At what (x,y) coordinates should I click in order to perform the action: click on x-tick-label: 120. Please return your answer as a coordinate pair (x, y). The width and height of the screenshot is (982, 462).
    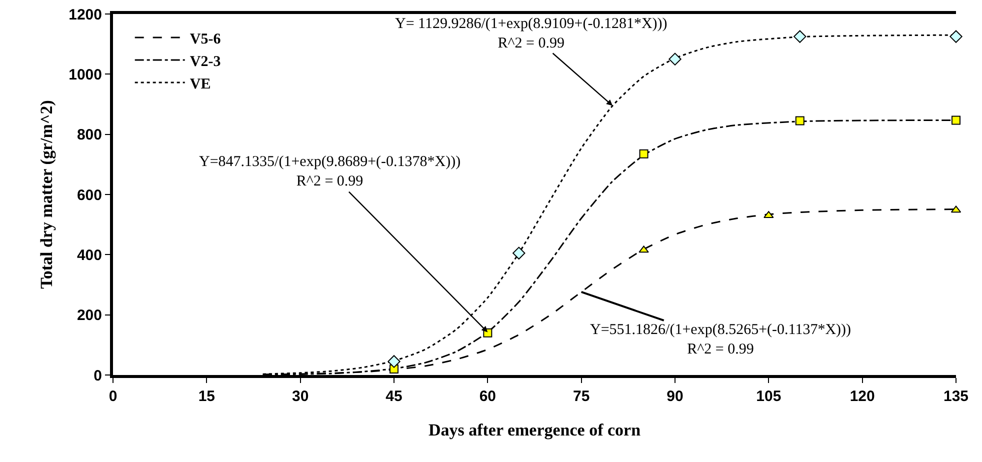
    Looking at the image, I should click on (862, 396).